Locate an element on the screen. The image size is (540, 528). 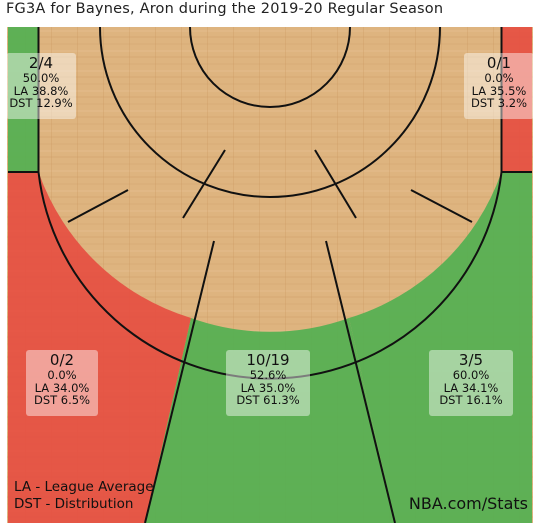
zone-label-top-of-key-3: 10/19 52.6% LA 35.0% DST 61.3% is located at coordinates (268, 383).